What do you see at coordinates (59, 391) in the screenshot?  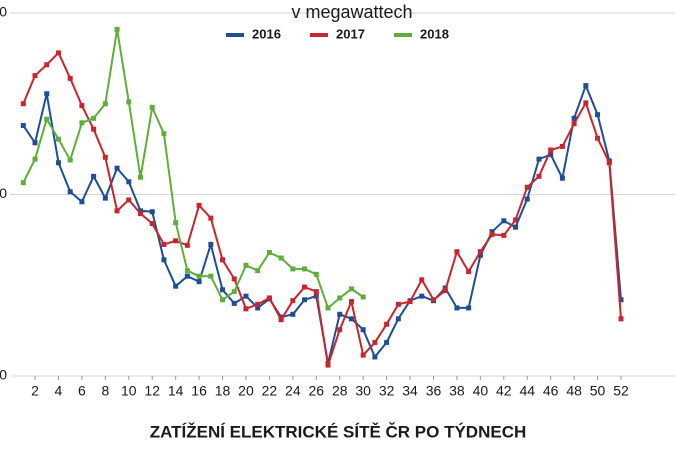 I see `x-tick-label: 4` at bounding box center [59, 391].